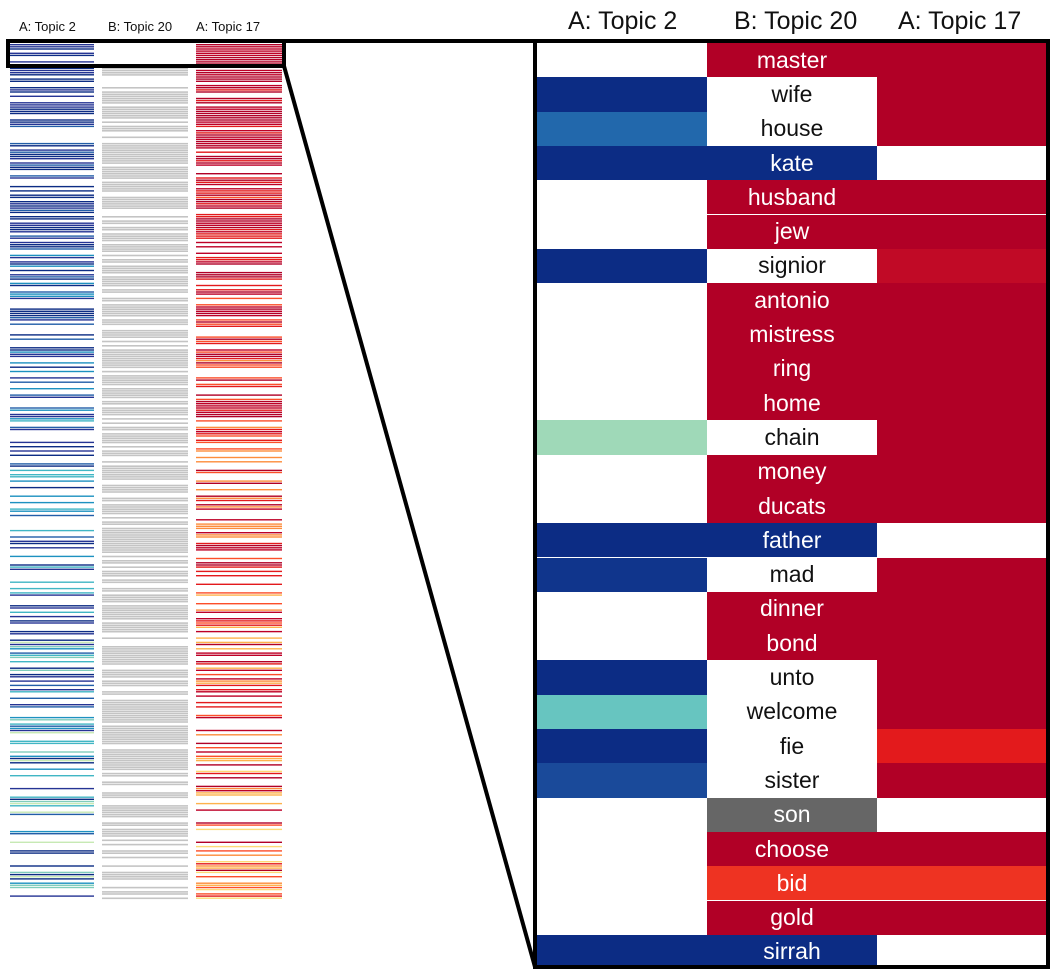 This screenshot has width=1056, height=975. Describe the element at coordinates (791, 949) in the screenshot. I see `detail-row-sirrah: sirrah` at that location.